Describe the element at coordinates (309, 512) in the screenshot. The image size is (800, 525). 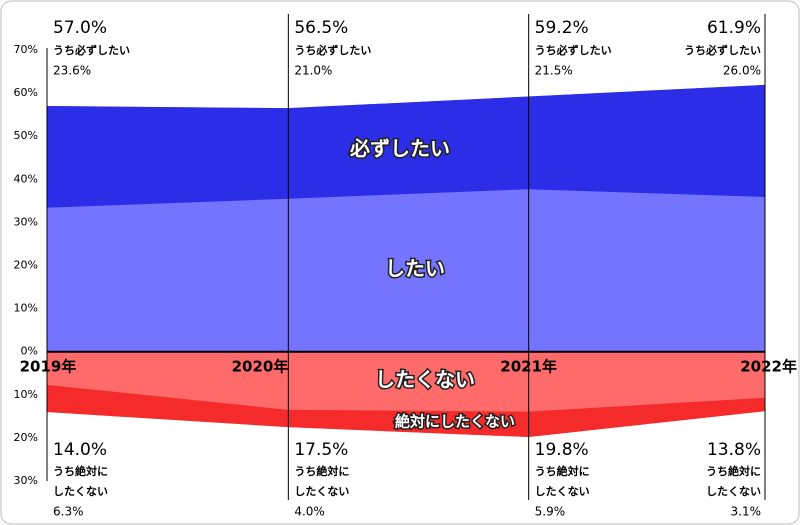
I see `sub-value-label: 4.0%` at that location.